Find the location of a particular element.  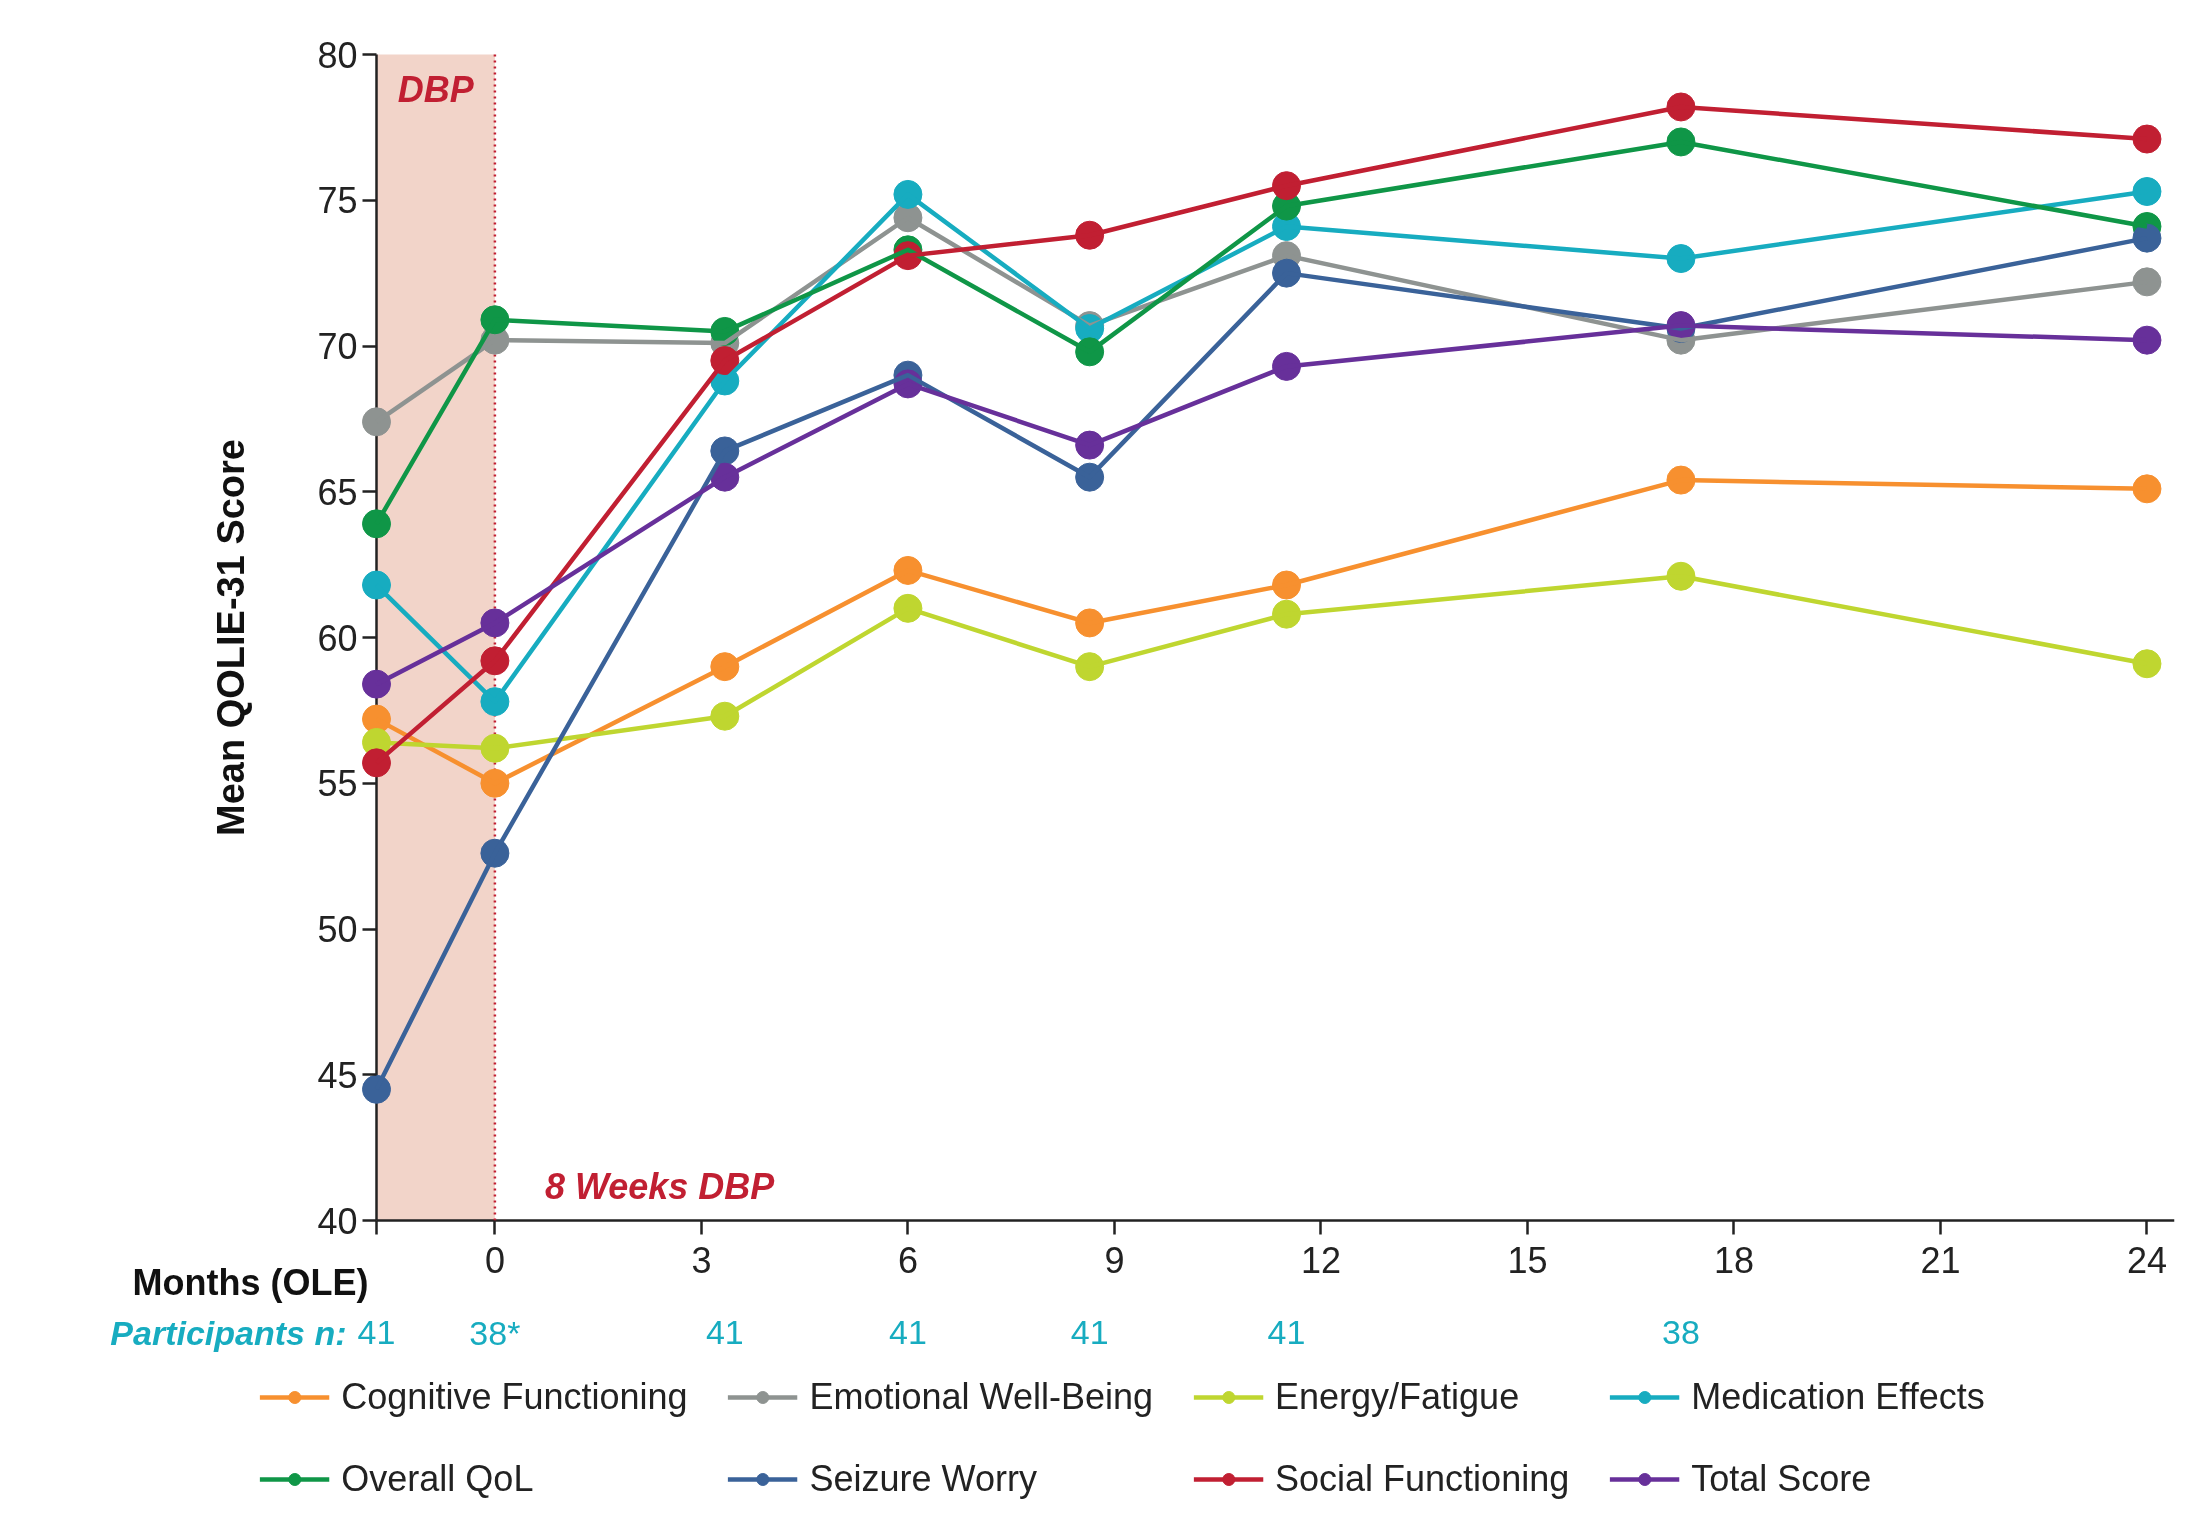

band-label: DBP is located at coordinates (436, 89).